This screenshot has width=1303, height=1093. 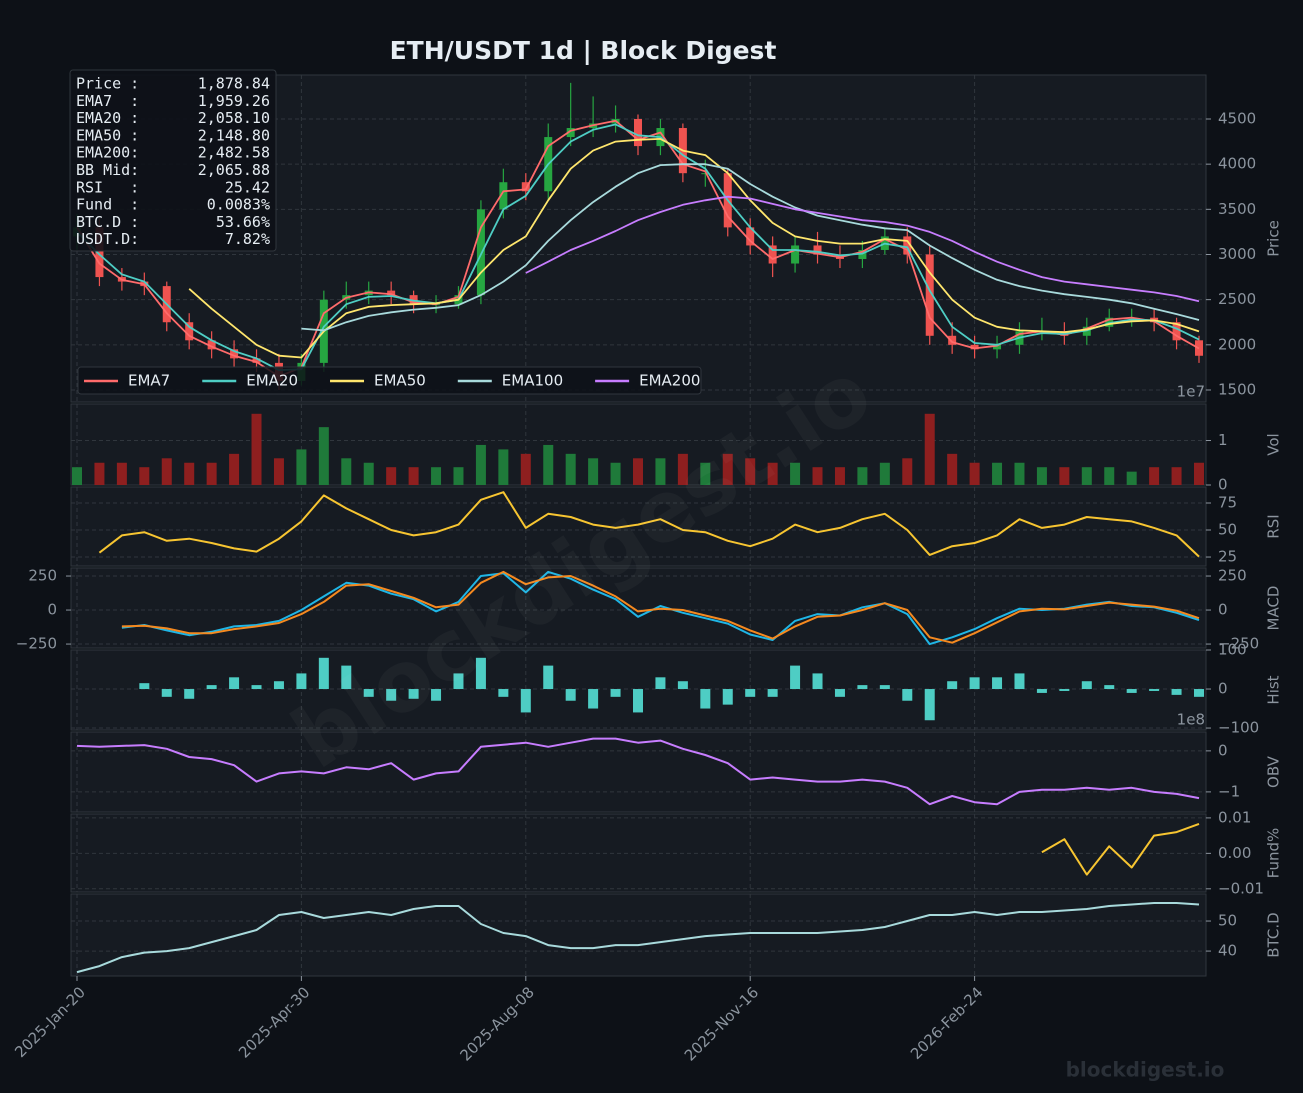 I want to click on y-tick-label: 3000, so click(x=1237, y=254).